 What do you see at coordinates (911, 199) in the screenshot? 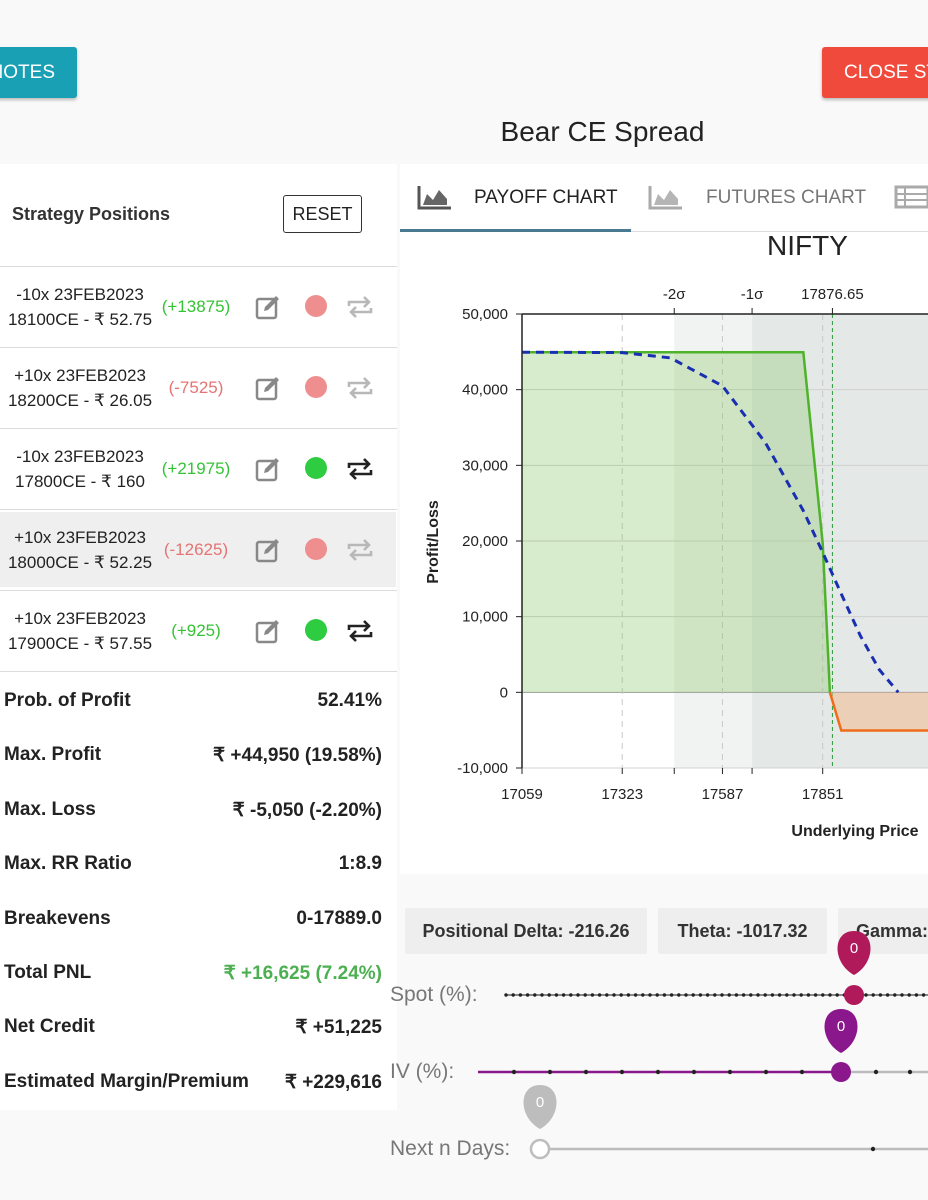
I see `table-icon` at bounding box center [911, 199].